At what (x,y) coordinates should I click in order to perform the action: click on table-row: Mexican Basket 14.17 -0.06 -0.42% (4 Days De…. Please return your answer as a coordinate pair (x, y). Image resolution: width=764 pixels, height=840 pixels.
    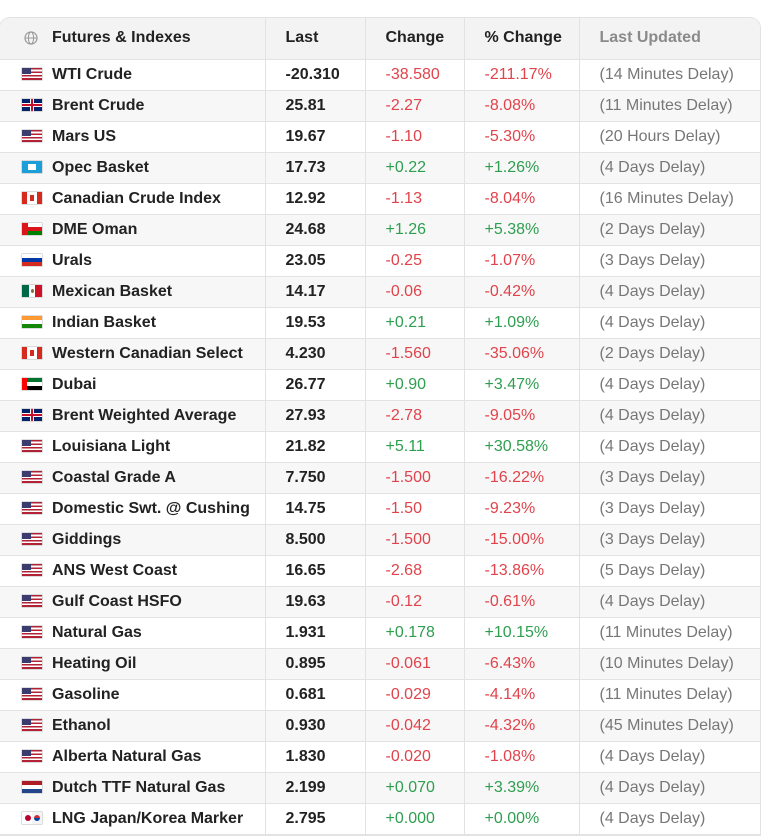
    Looking at the image, I should click on (380, 292).